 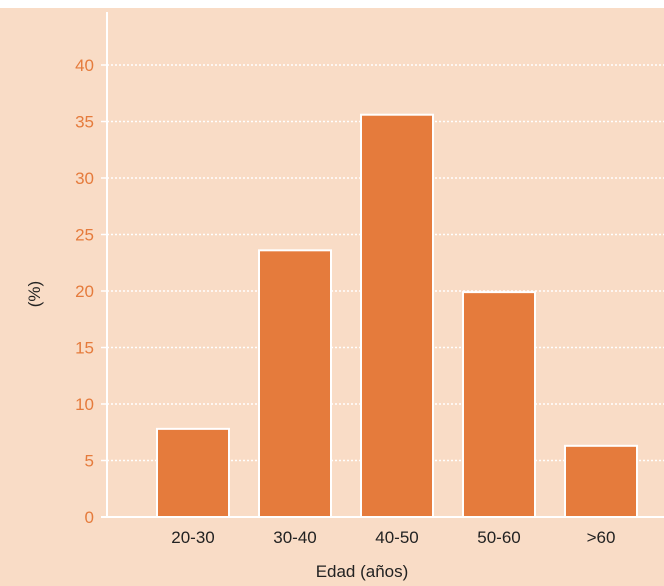 What do you see at coordinates (396, 537) in the screenshot?
I see `x-tick-label: 40-50` at bounding box center [396, 537].